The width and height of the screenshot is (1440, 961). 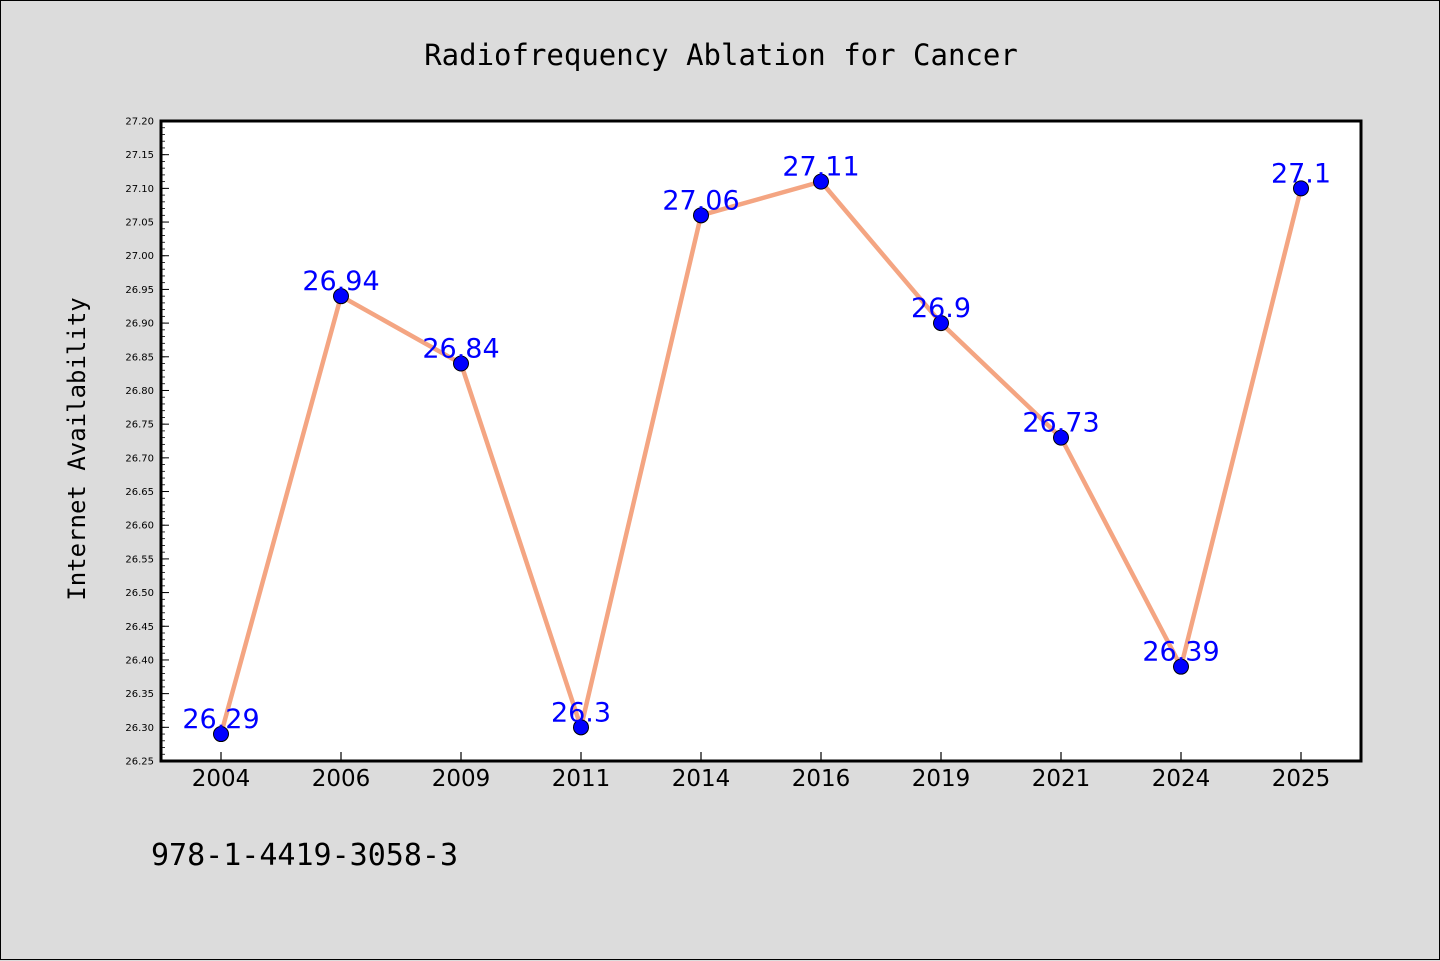 I want to click on data-label: 26.9, so click(x=941, y=308).